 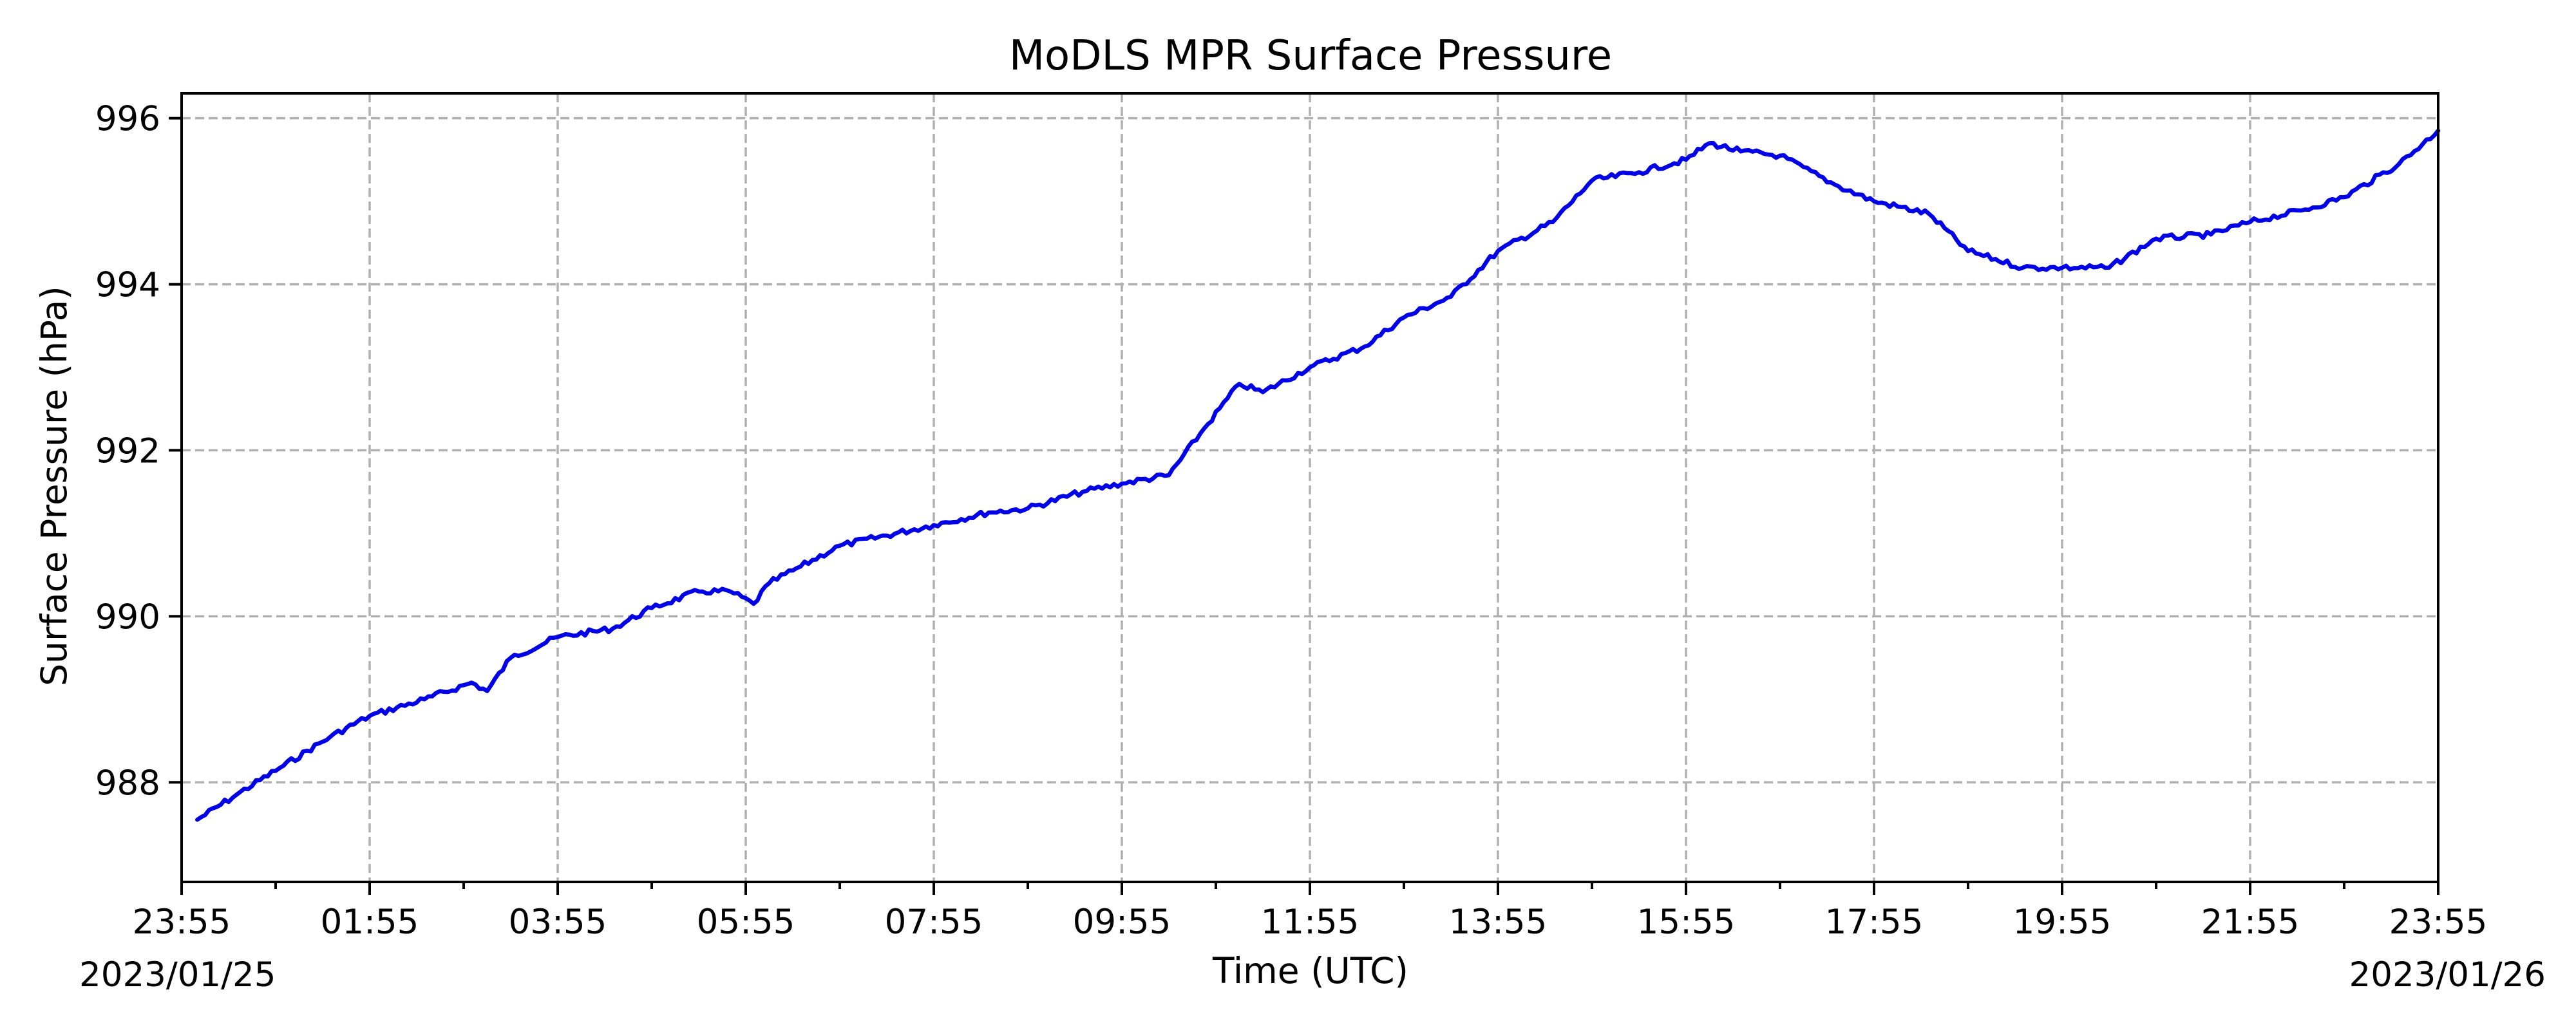 I want to click on y-tick-label: 990, so click(x=128, y=617).